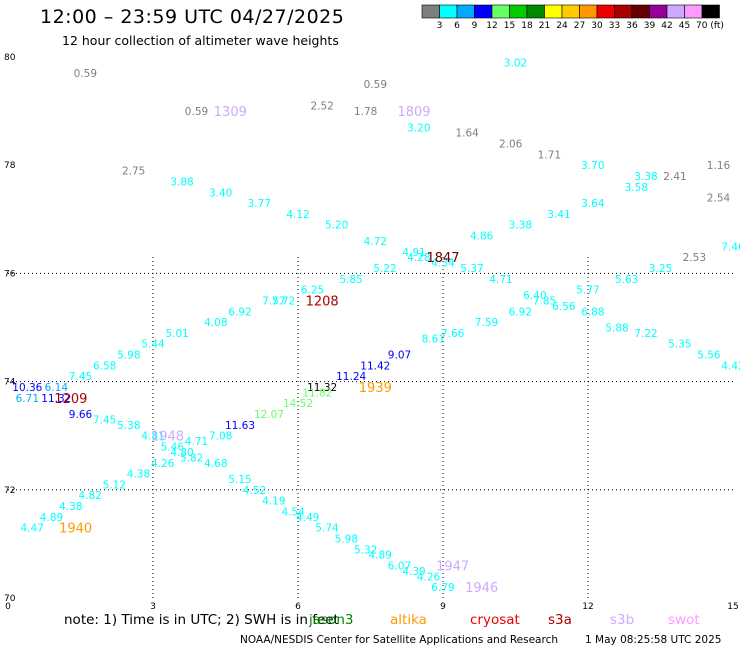  Describe the element at coordinates (375, 366) in the screenshot. I see `wave-height-label: 11.42` at that location.